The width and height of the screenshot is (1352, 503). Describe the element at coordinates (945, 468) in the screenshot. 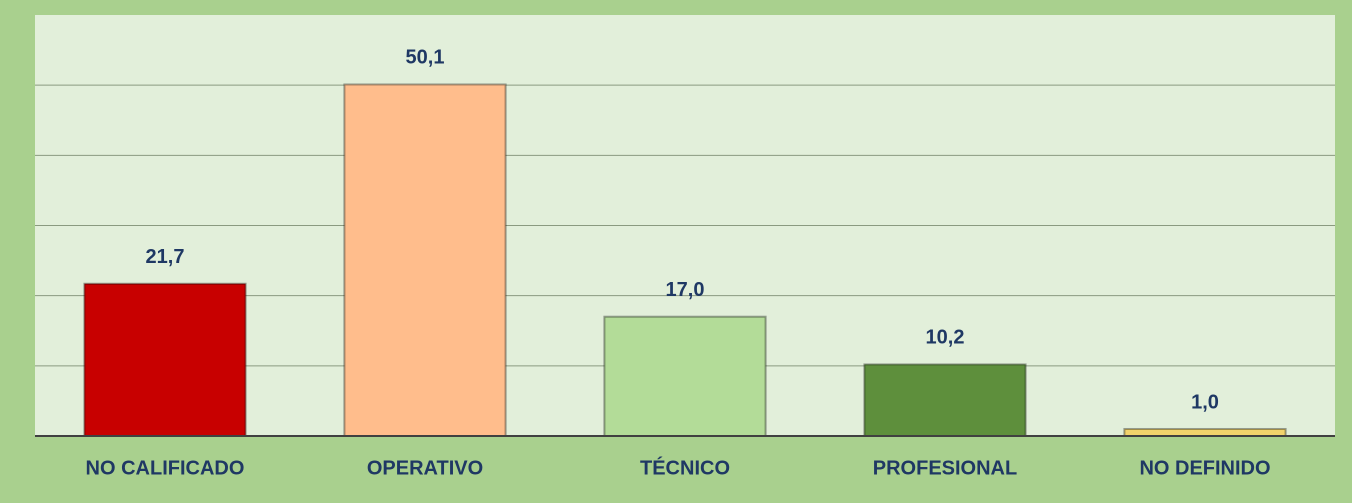

I see `x-tick-label: PROFESIONAL` at that location.